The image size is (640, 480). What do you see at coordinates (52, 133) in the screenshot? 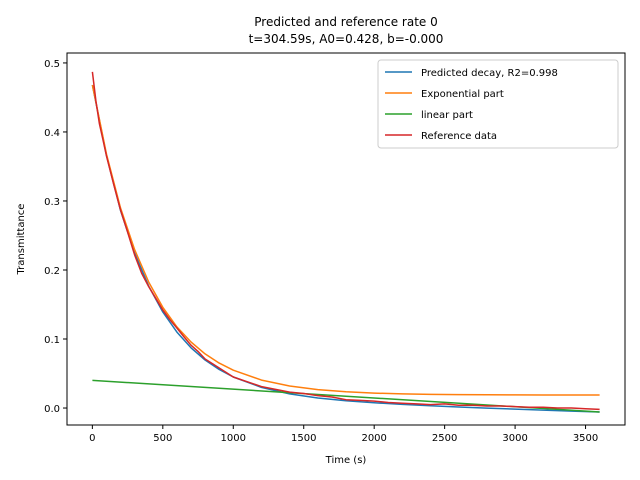
I see `y-tick-label: 0.4` at bounding box center [52, 133].